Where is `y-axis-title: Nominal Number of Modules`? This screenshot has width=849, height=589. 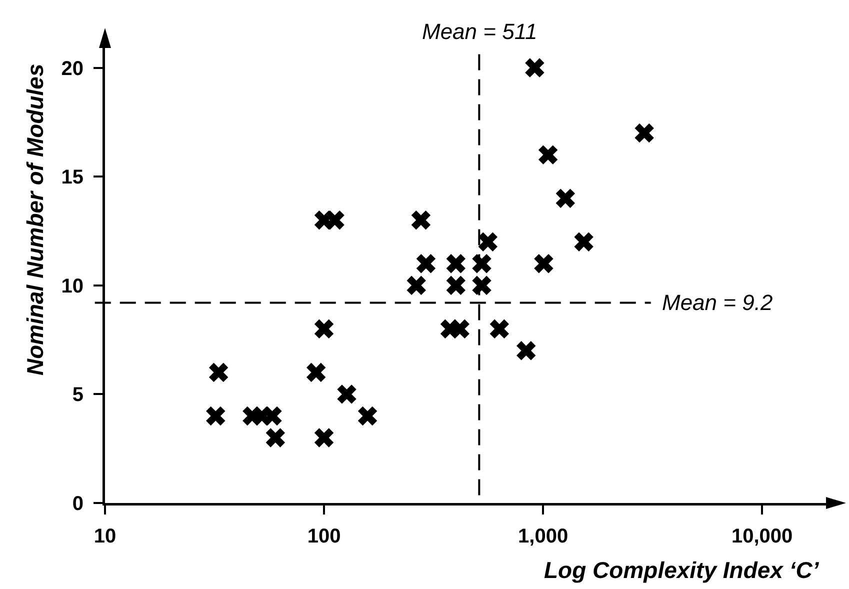 y-axis-title: Nominal Number of Modules is located at coordinates (35, 220).